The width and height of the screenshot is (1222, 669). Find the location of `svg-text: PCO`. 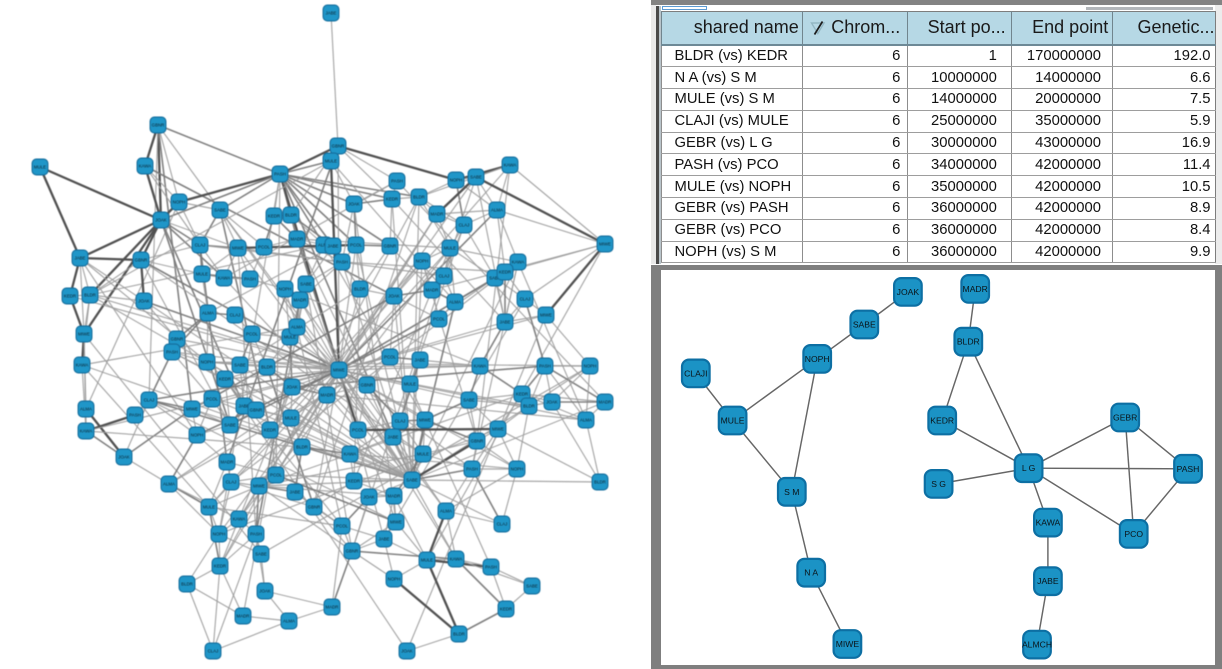

svg-text: PCO is located at coordinates (1133, 534).